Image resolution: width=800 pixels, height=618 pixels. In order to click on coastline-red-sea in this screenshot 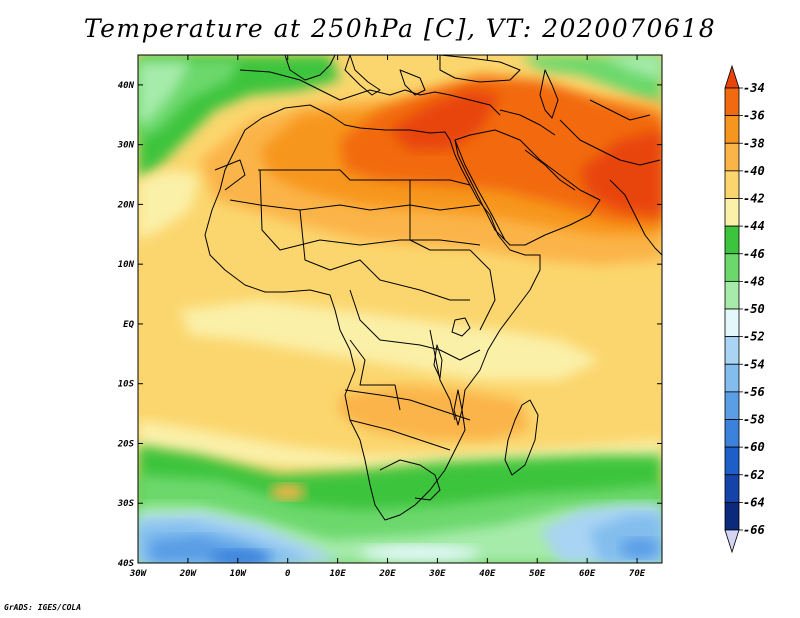, I will do `click(480, 190)`.